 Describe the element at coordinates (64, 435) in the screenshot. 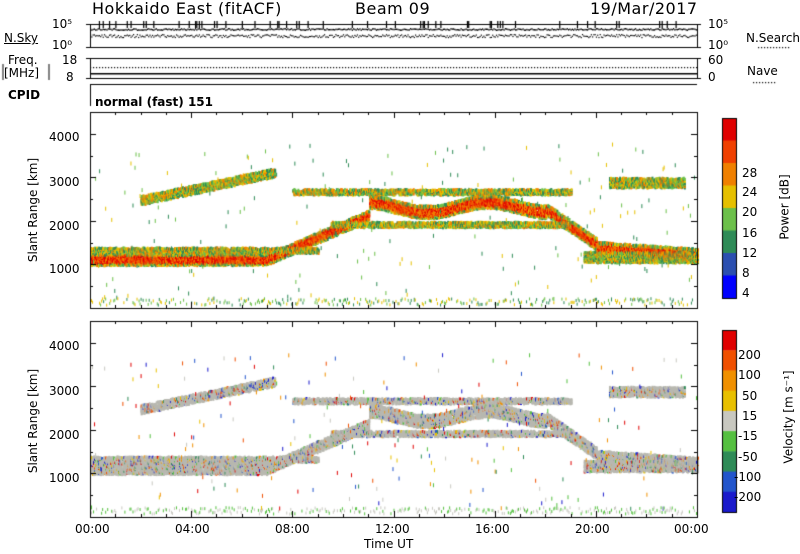

I see `velocity-ytick-2000: 2000` at that location.